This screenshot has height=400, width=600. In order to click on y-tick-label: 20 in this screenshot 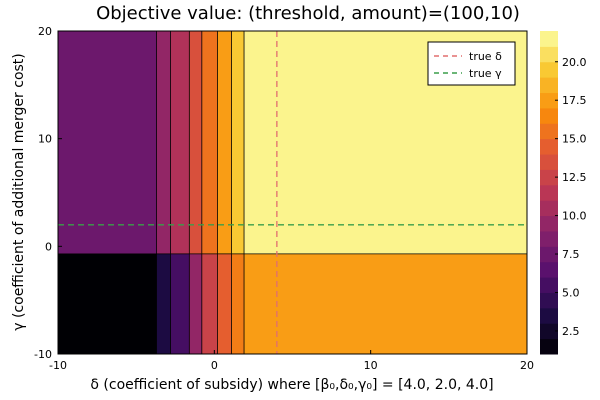, I will do `click(45, 31)`.